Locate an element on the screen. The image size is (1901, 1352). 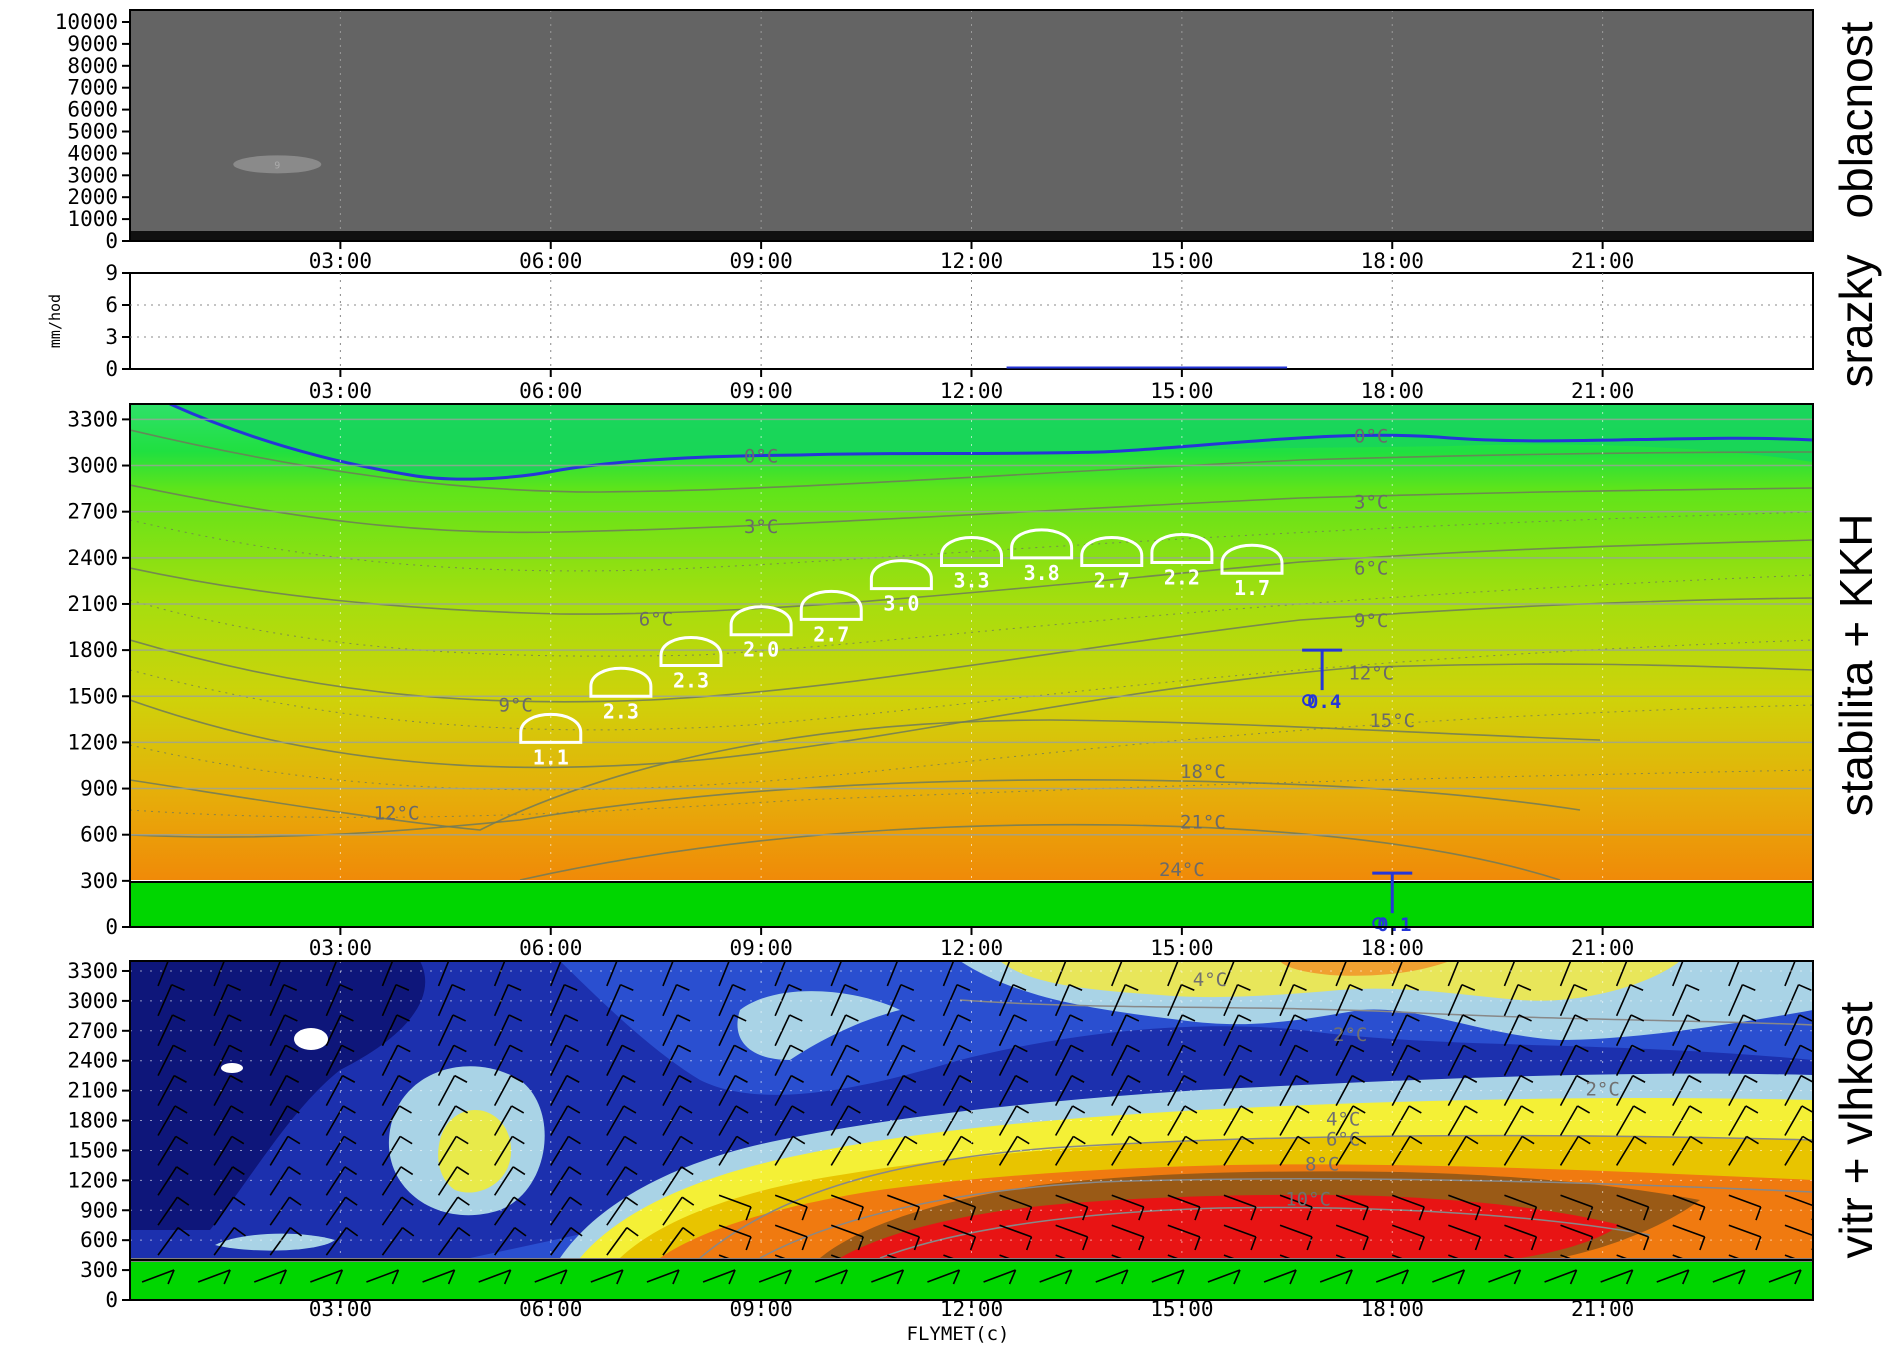
y-tick-label: 1200 is located at coordinates (92, 742).